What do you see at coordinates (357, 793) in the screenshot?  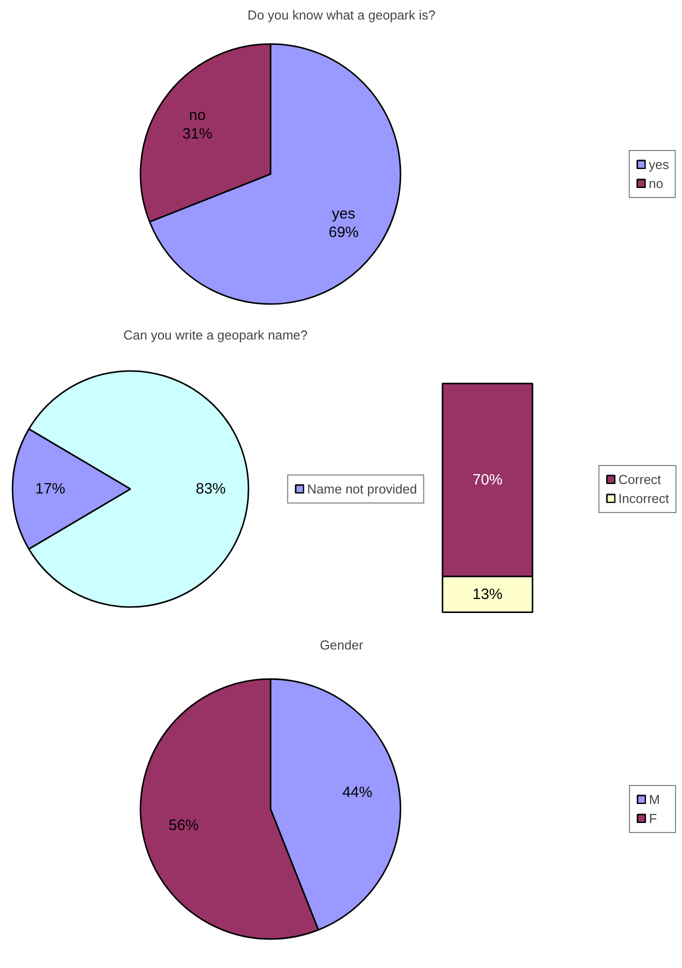 I see `data-label: 44%` at bounding box center [357, 793].